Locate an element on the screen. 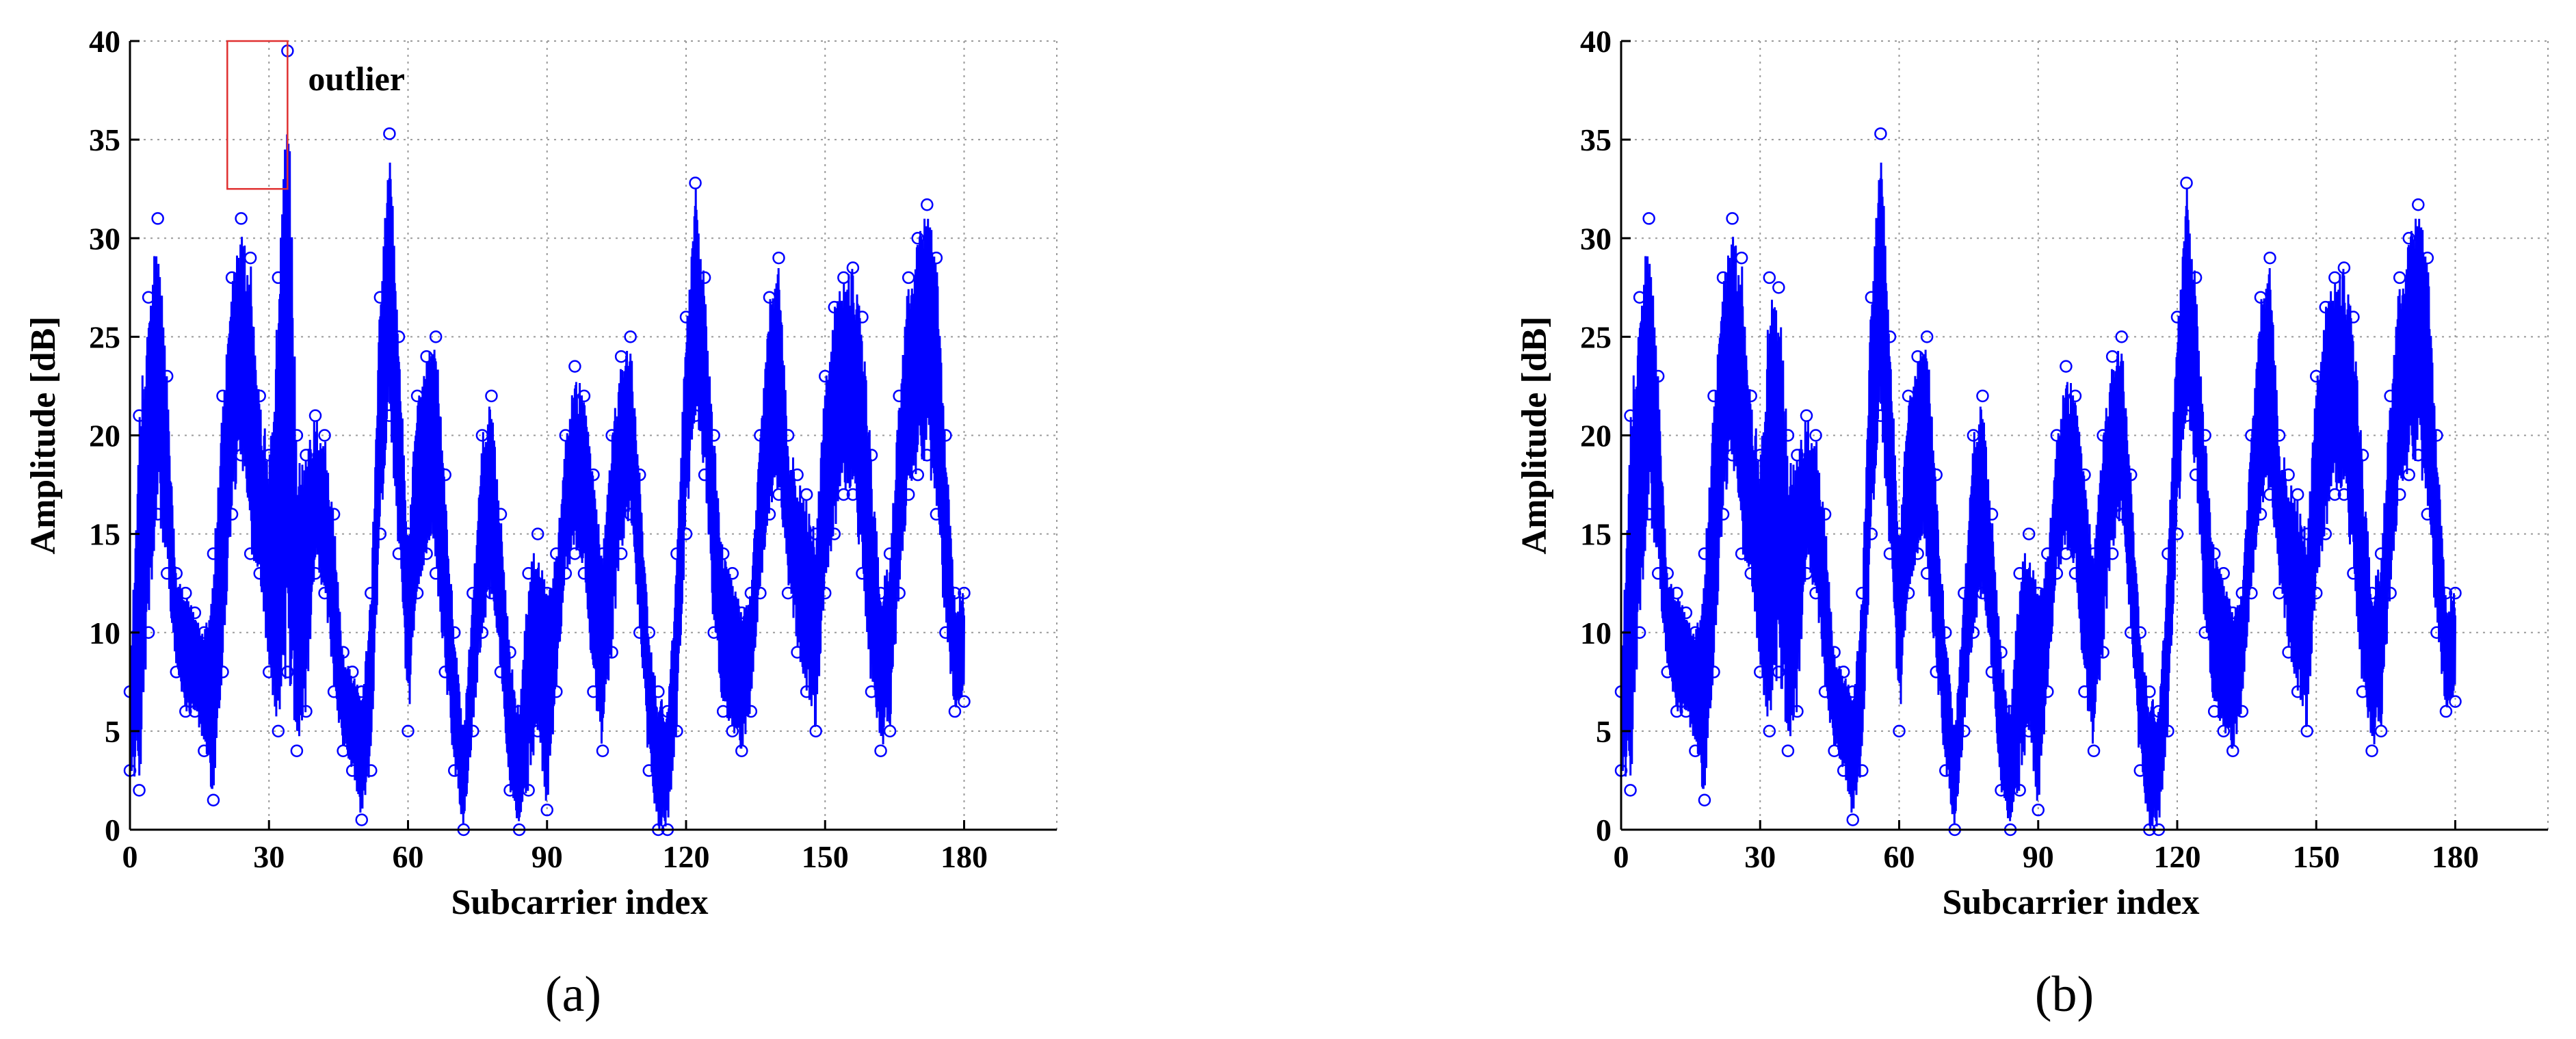 The height and width of the screenshot is (1039, 2576). x-tick-label: 30 is located at coordinates (269, 857).